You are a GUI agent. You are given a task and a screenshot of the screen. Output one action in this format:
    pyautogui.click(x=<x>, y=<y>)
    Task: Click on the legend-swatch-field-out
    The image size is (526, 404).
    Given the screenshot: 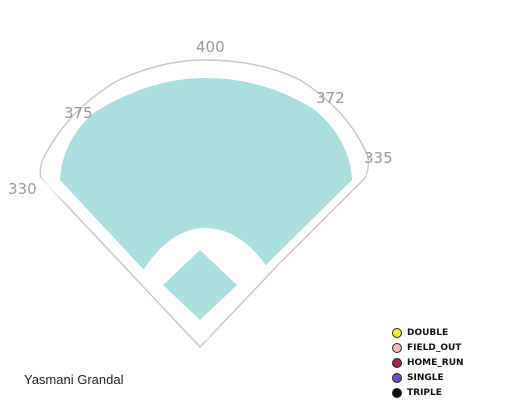 What is the action you would take?
    pyautogui.click(x=397, y=347)
    